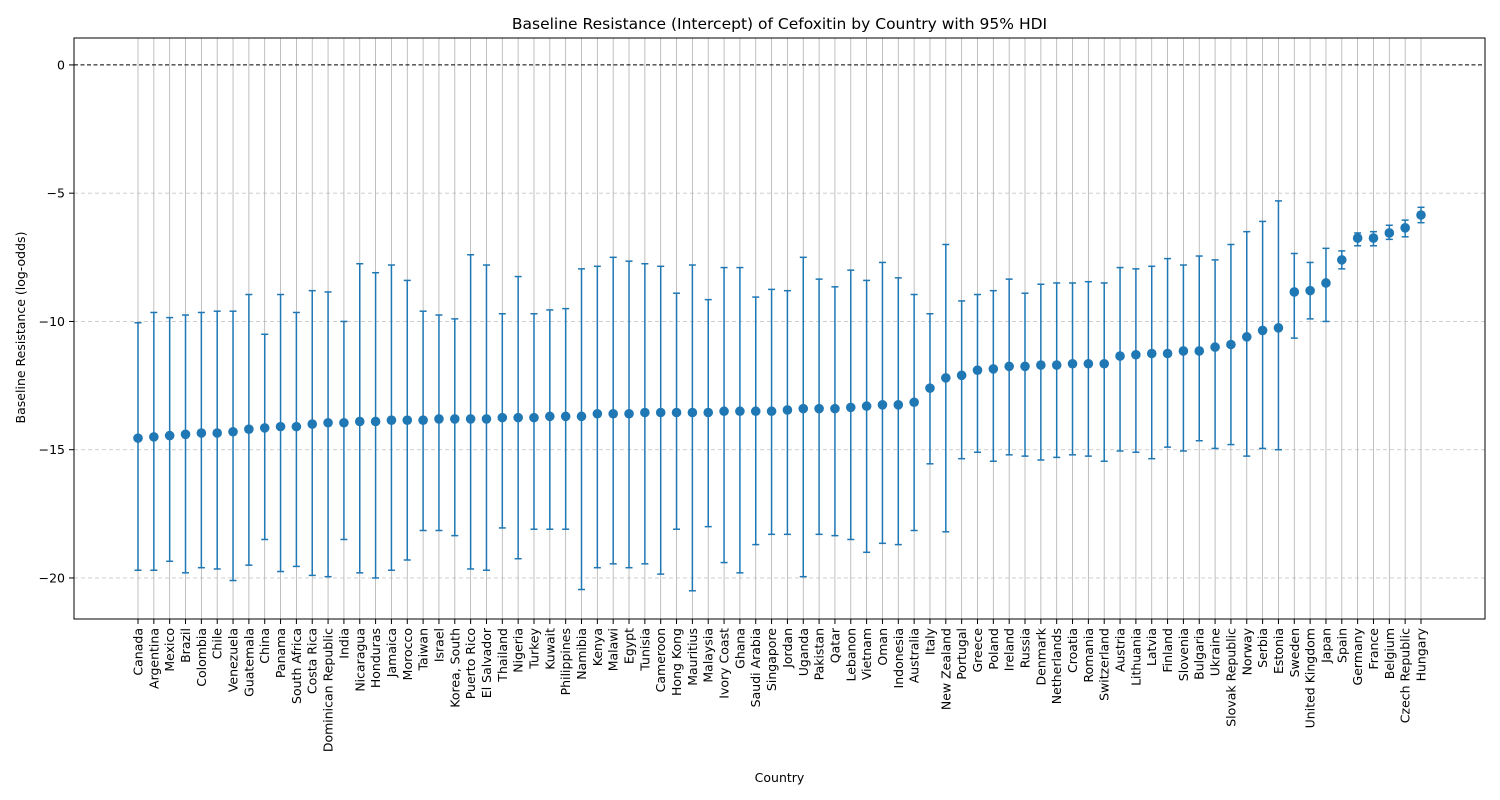 This screenshot has width=1500, height=800. Describe the element at coordinates (328, 690) in the screenshot. I see `x-tick-label: Dominican Republic` at that location.